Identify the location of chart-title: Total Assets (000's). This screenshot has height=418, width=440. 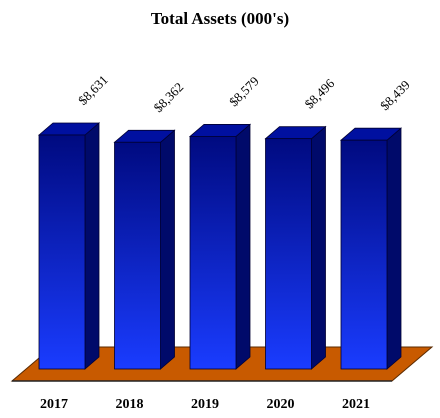
(220, 18).